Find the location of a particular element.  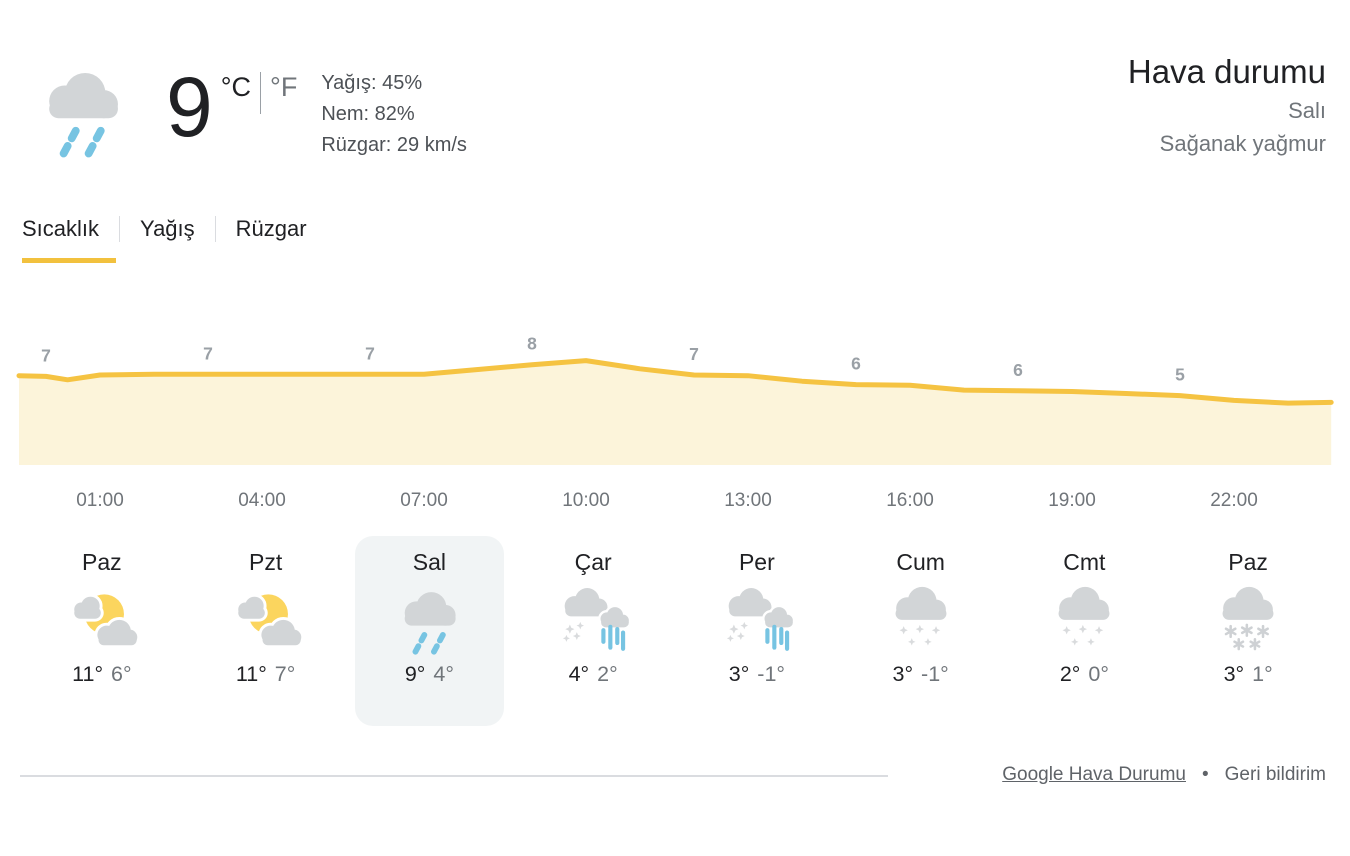

rain-cloud-icon is located at coordinates (82, 112).